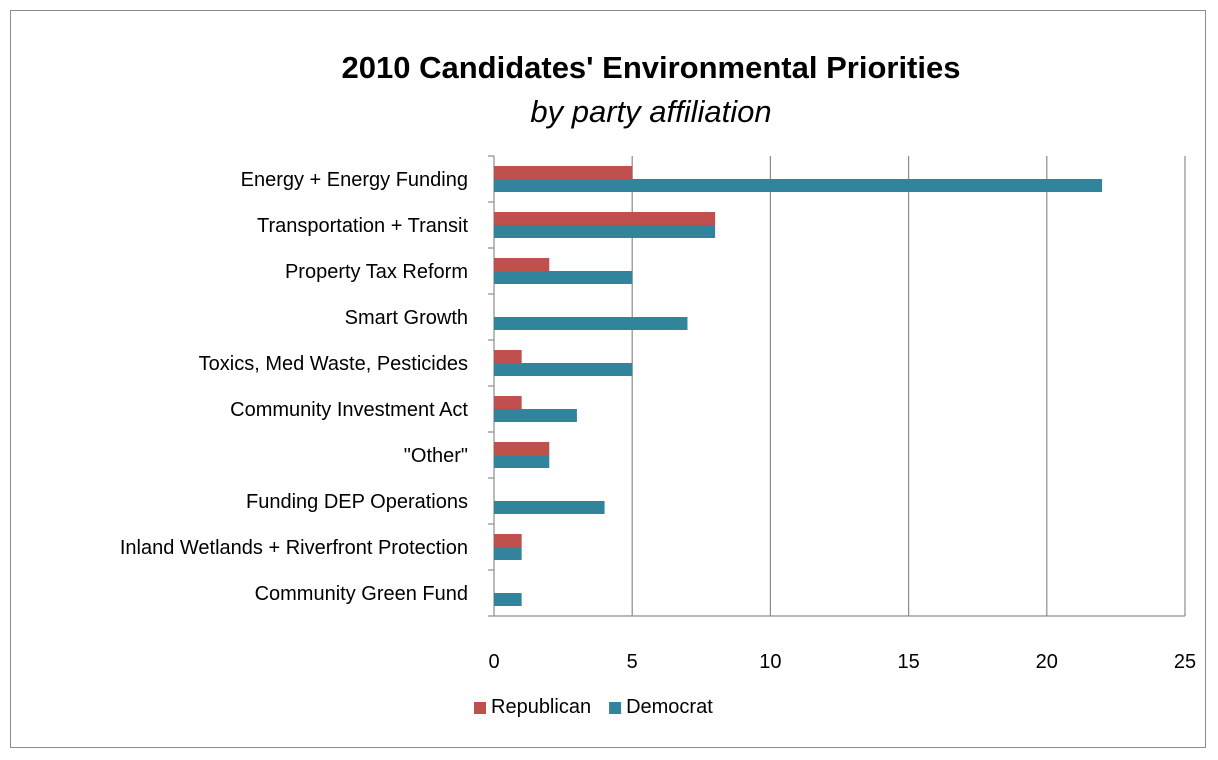 The image size is (1218, 760). Describe the element at coordinates (842, 662) in the screenshot. I see `x-tick-labels: 0 5 10 15 20 25` at that location.